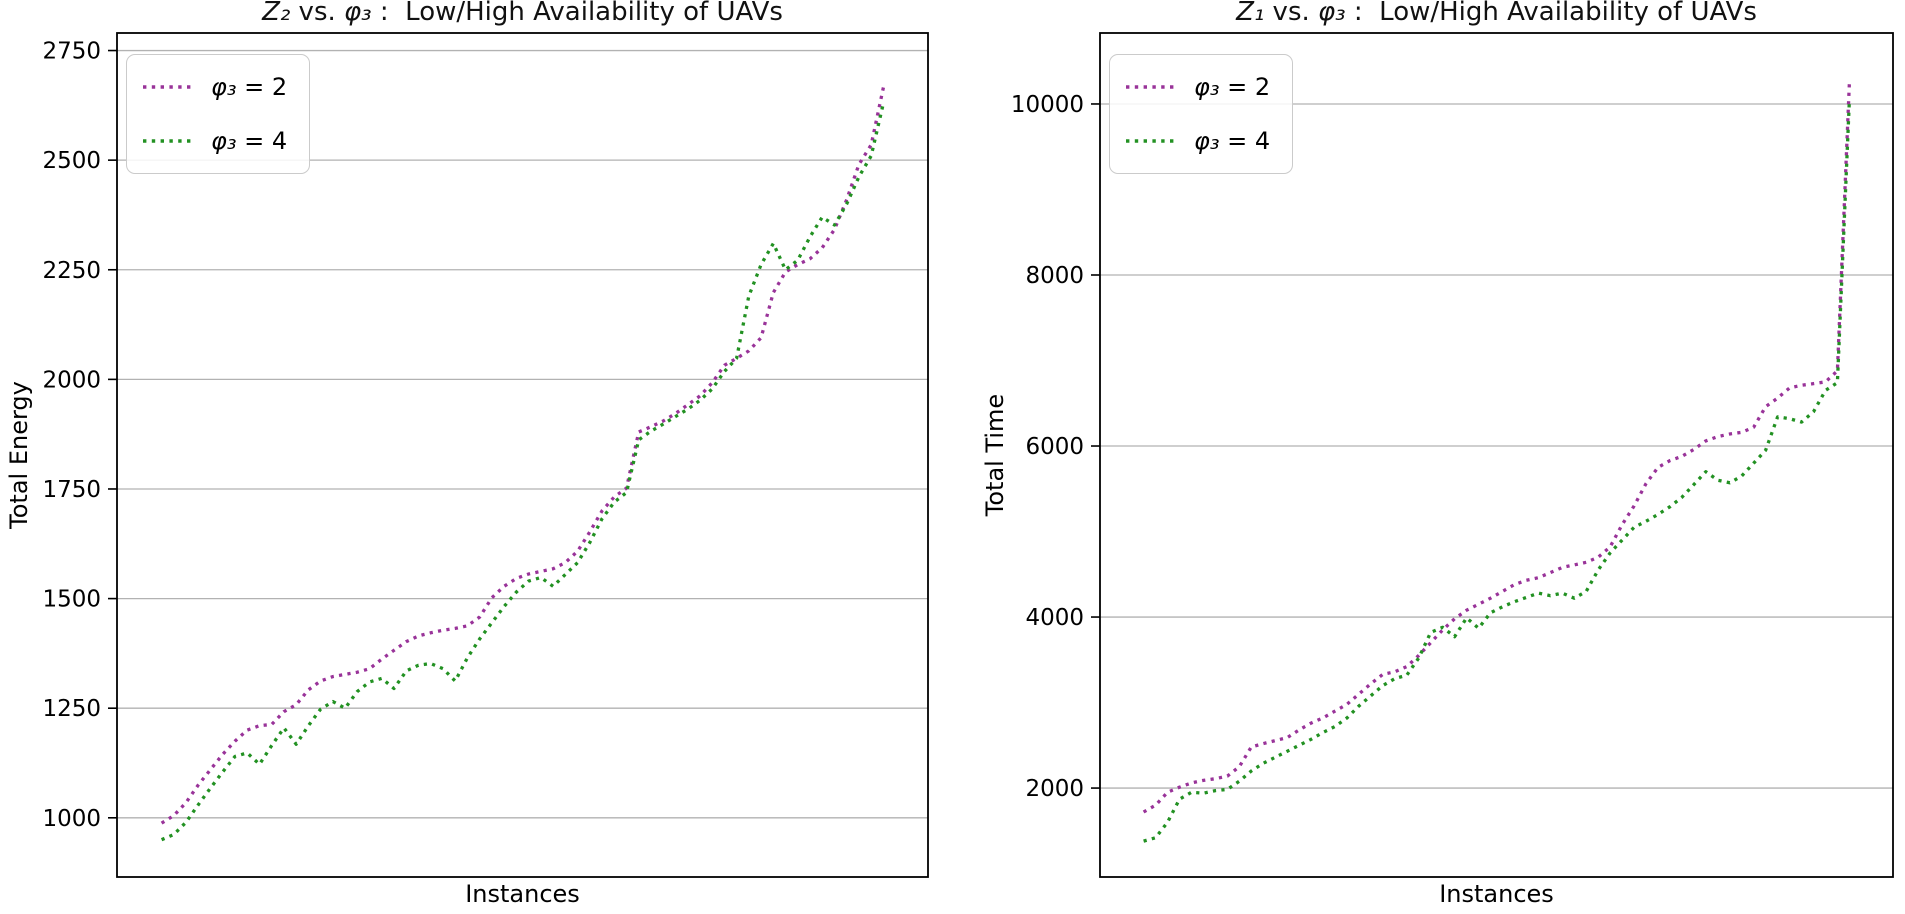 The image size is (1905, 914). Describe the element at coordinates (1054, 618) in the screenshot. I see `y-tick-label: 4000` at that location.